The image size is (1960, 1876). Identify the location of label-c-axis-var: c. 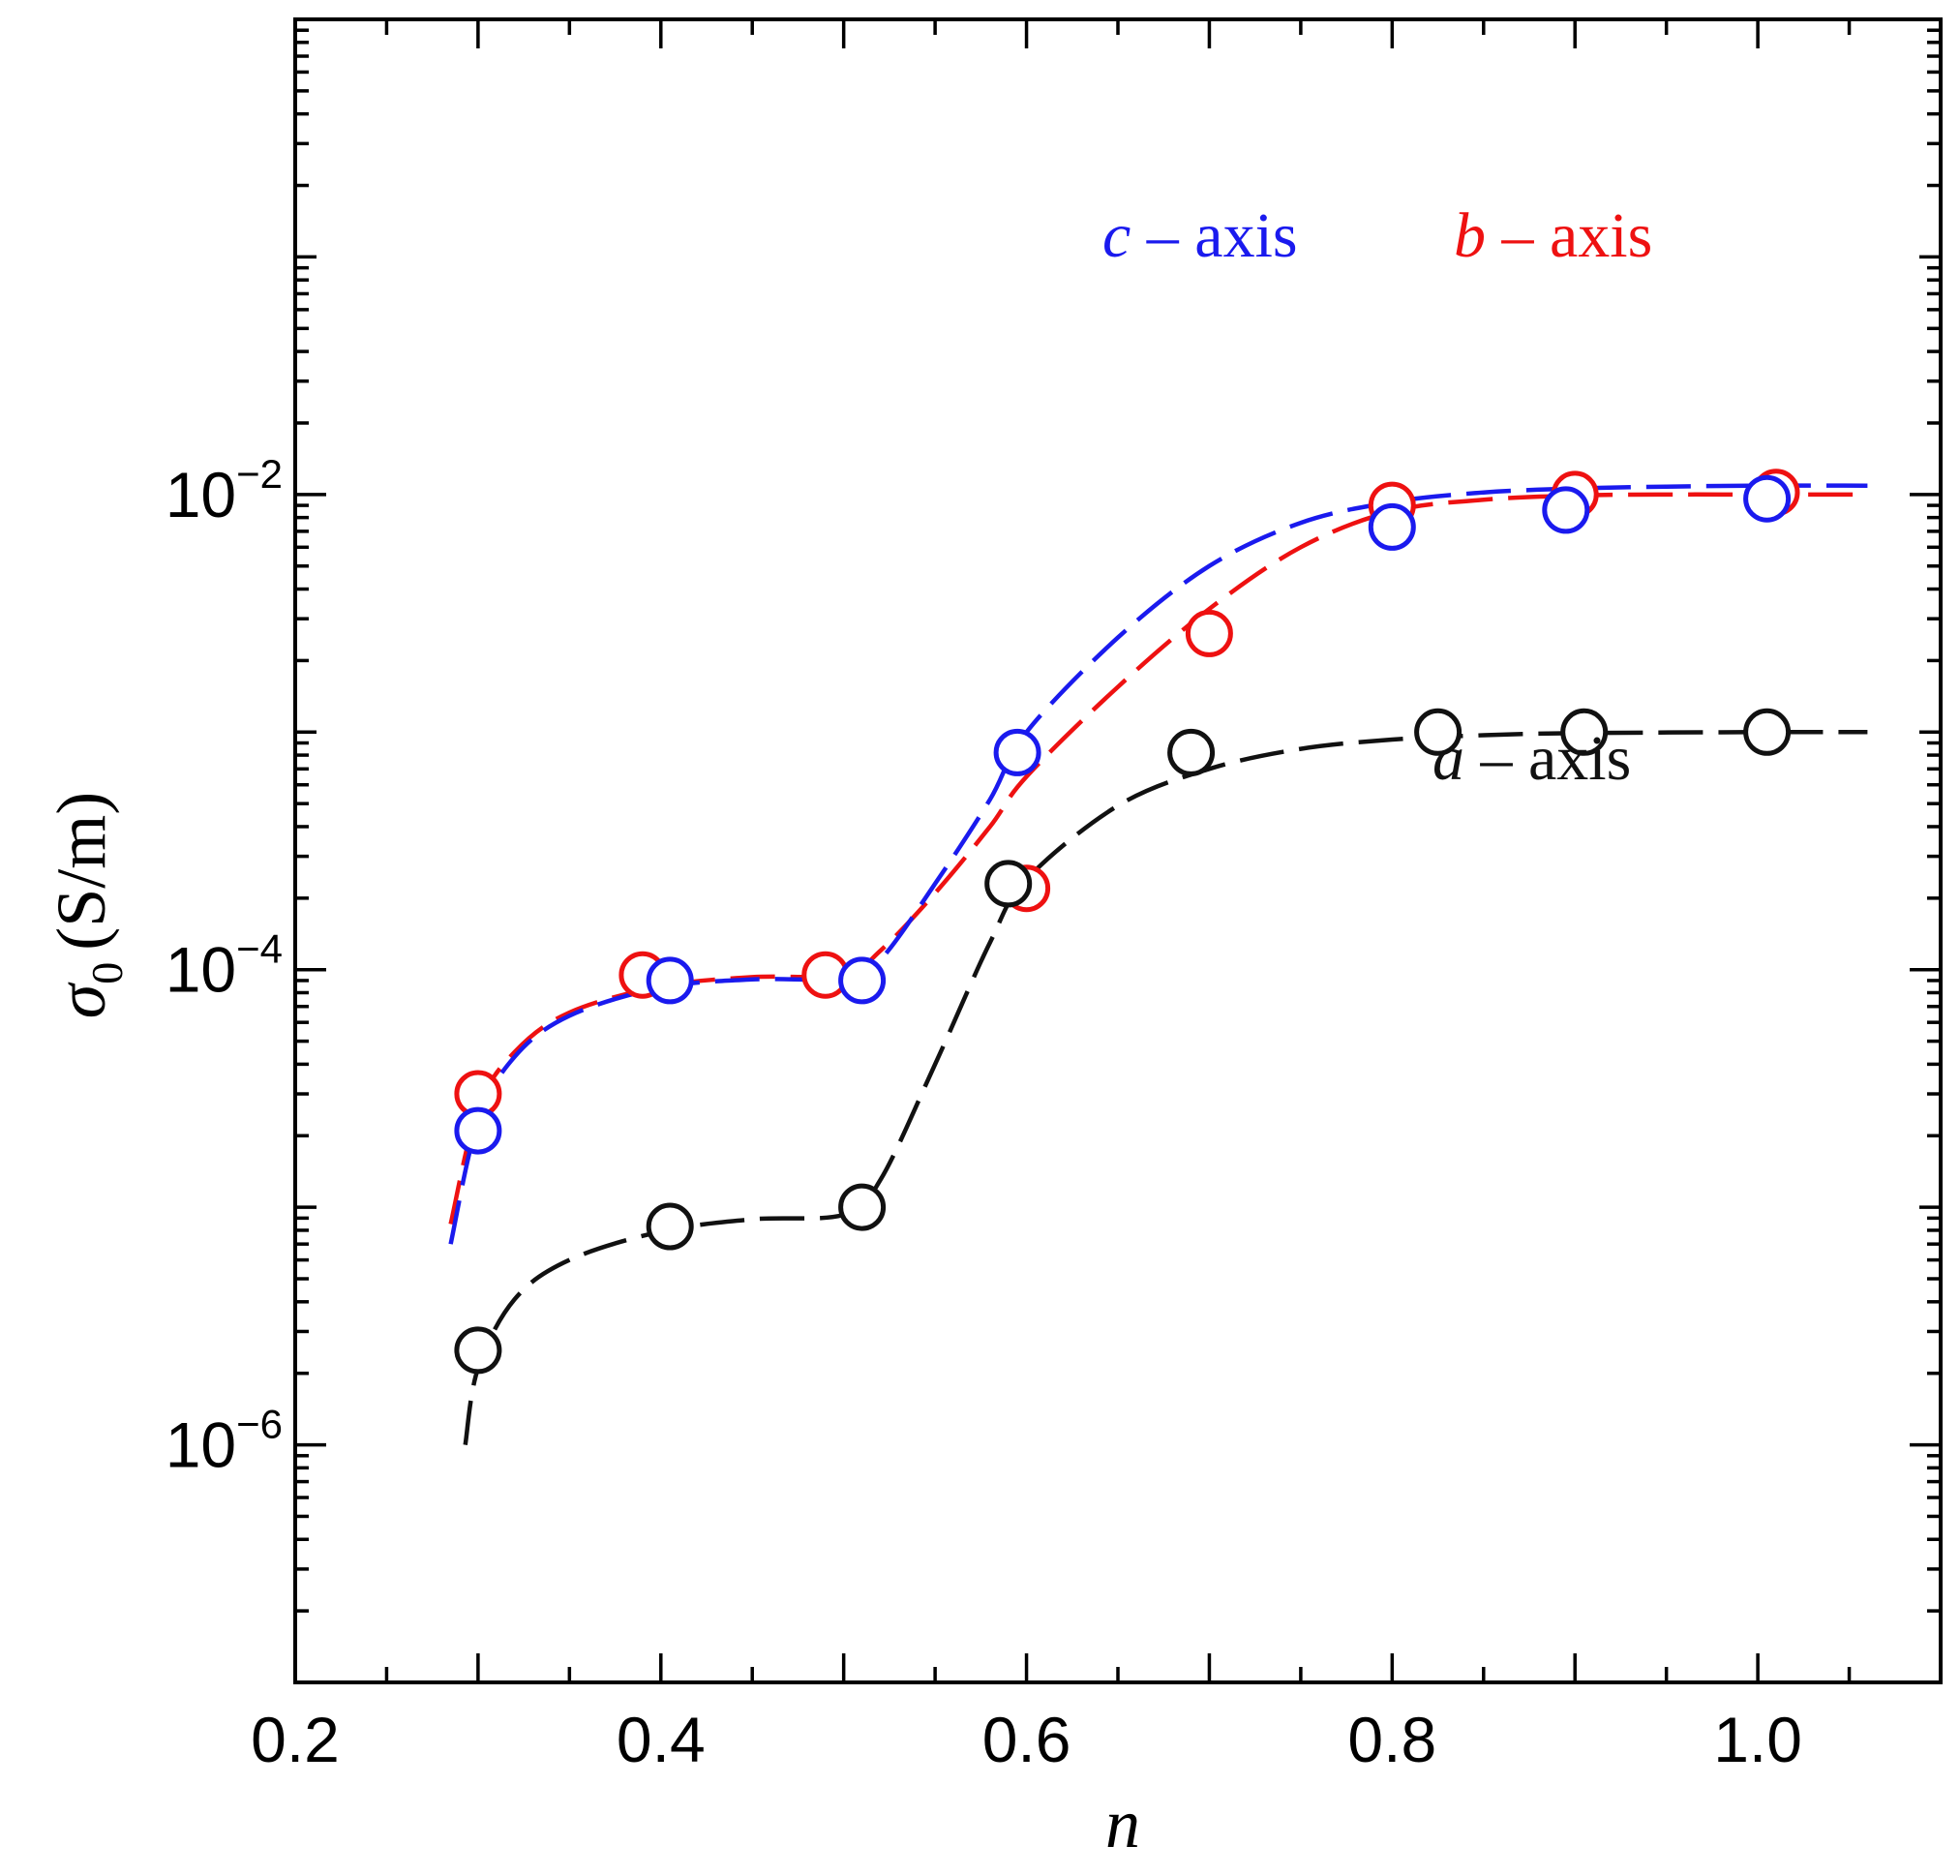
(1116, 235).